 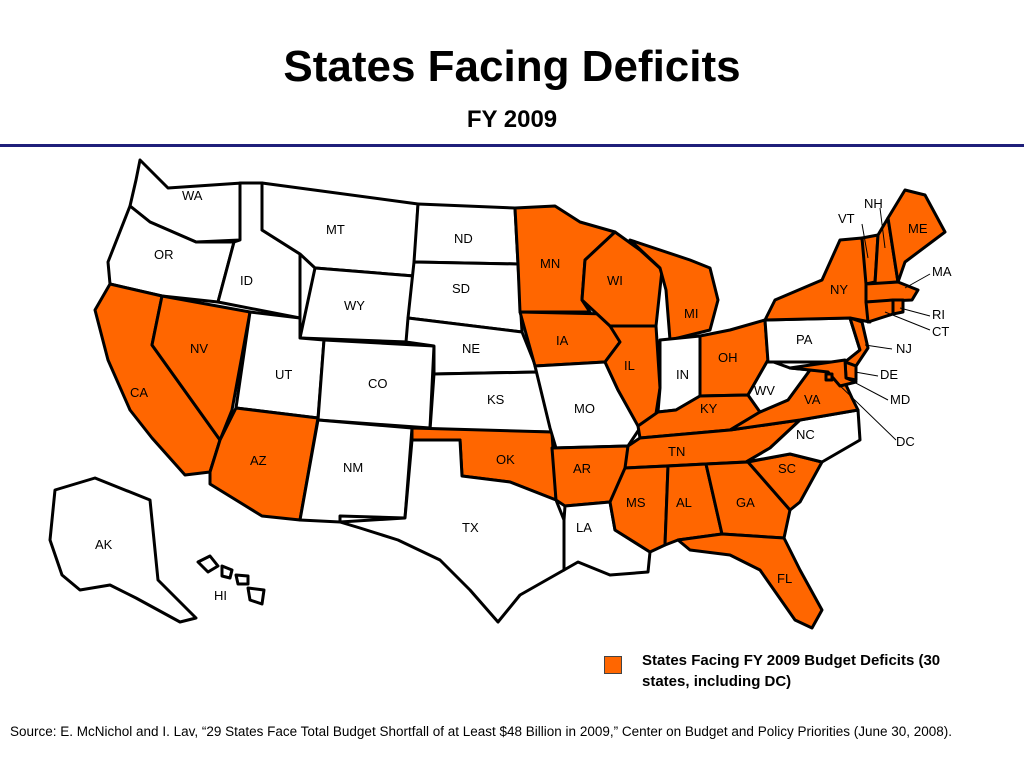 I want to click on label-VT: VT, so click(x=846, y=218).